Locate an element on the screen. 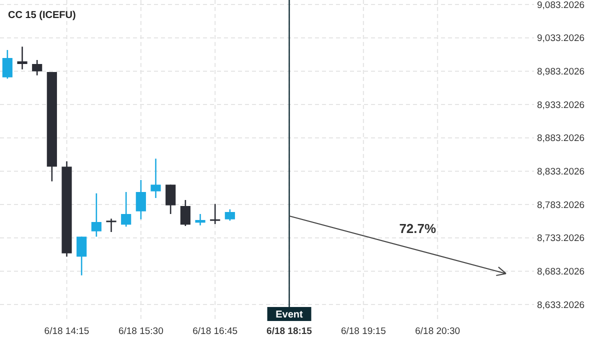 The width and height of the screenshot is (600, 340). y-tick-label: 8,833.2026 is located at coordinates (561, 172).